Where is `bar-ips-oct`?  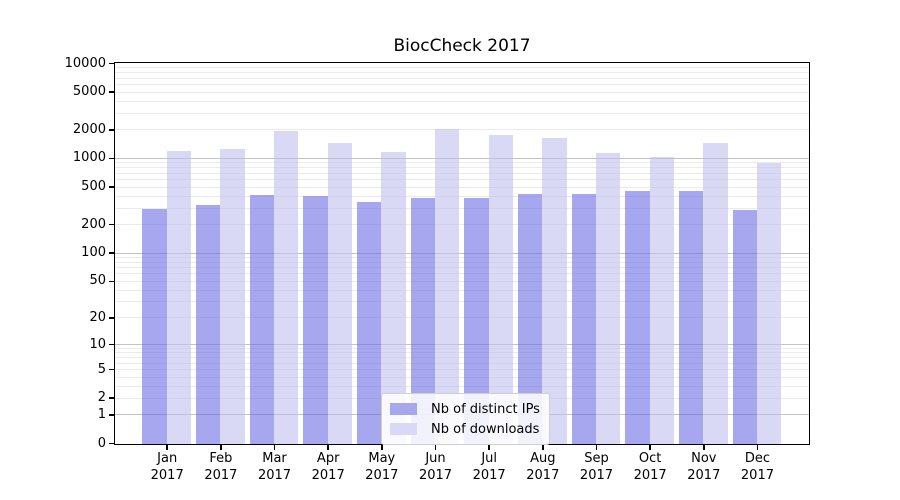
bar-ips-oct is located at coordinates (637, 317).